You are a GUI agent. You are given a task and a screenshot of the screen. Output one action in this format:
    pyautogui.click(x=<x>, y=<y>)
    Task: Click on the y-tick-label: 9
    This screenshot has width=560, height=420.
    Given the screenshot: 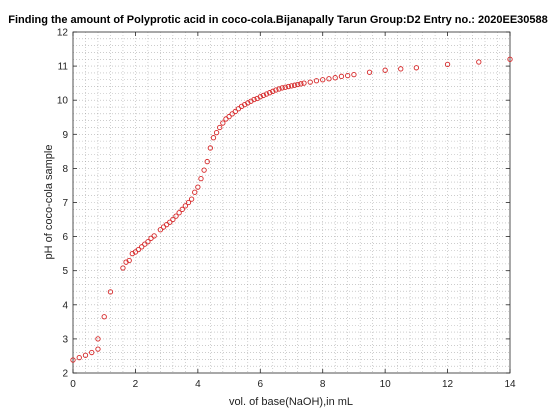 What is the action you would take?
    pyautogui.click(x=65, y=135)
    